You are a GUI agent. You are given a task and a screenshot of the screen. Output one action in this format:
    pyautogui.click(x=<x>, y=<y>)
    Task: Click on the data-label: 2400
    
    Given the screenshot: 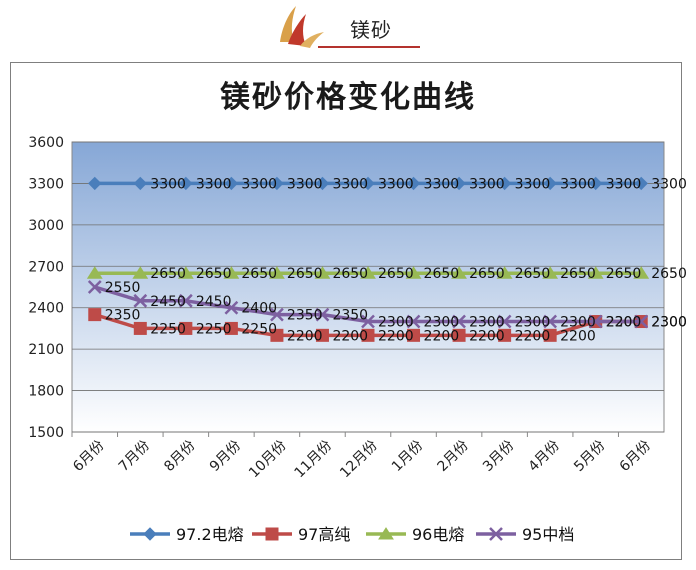 What is the action you would take?
    pyautogui.click(x=259, y=309)
    